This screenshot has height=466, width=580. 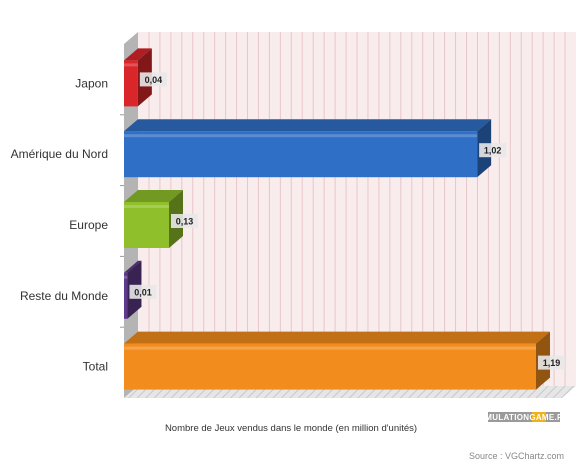 I want to click on category-label: Total, so click(x=95, y=367).